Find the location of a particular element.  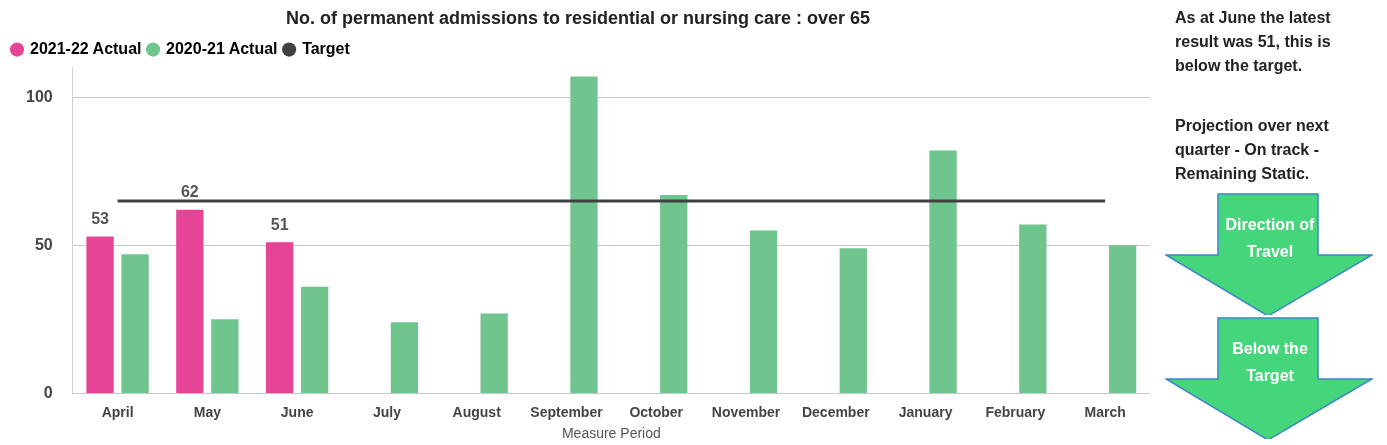

text: Projection over next quarter - On track - Remaining Static. is located at coordinates (1252, 150).